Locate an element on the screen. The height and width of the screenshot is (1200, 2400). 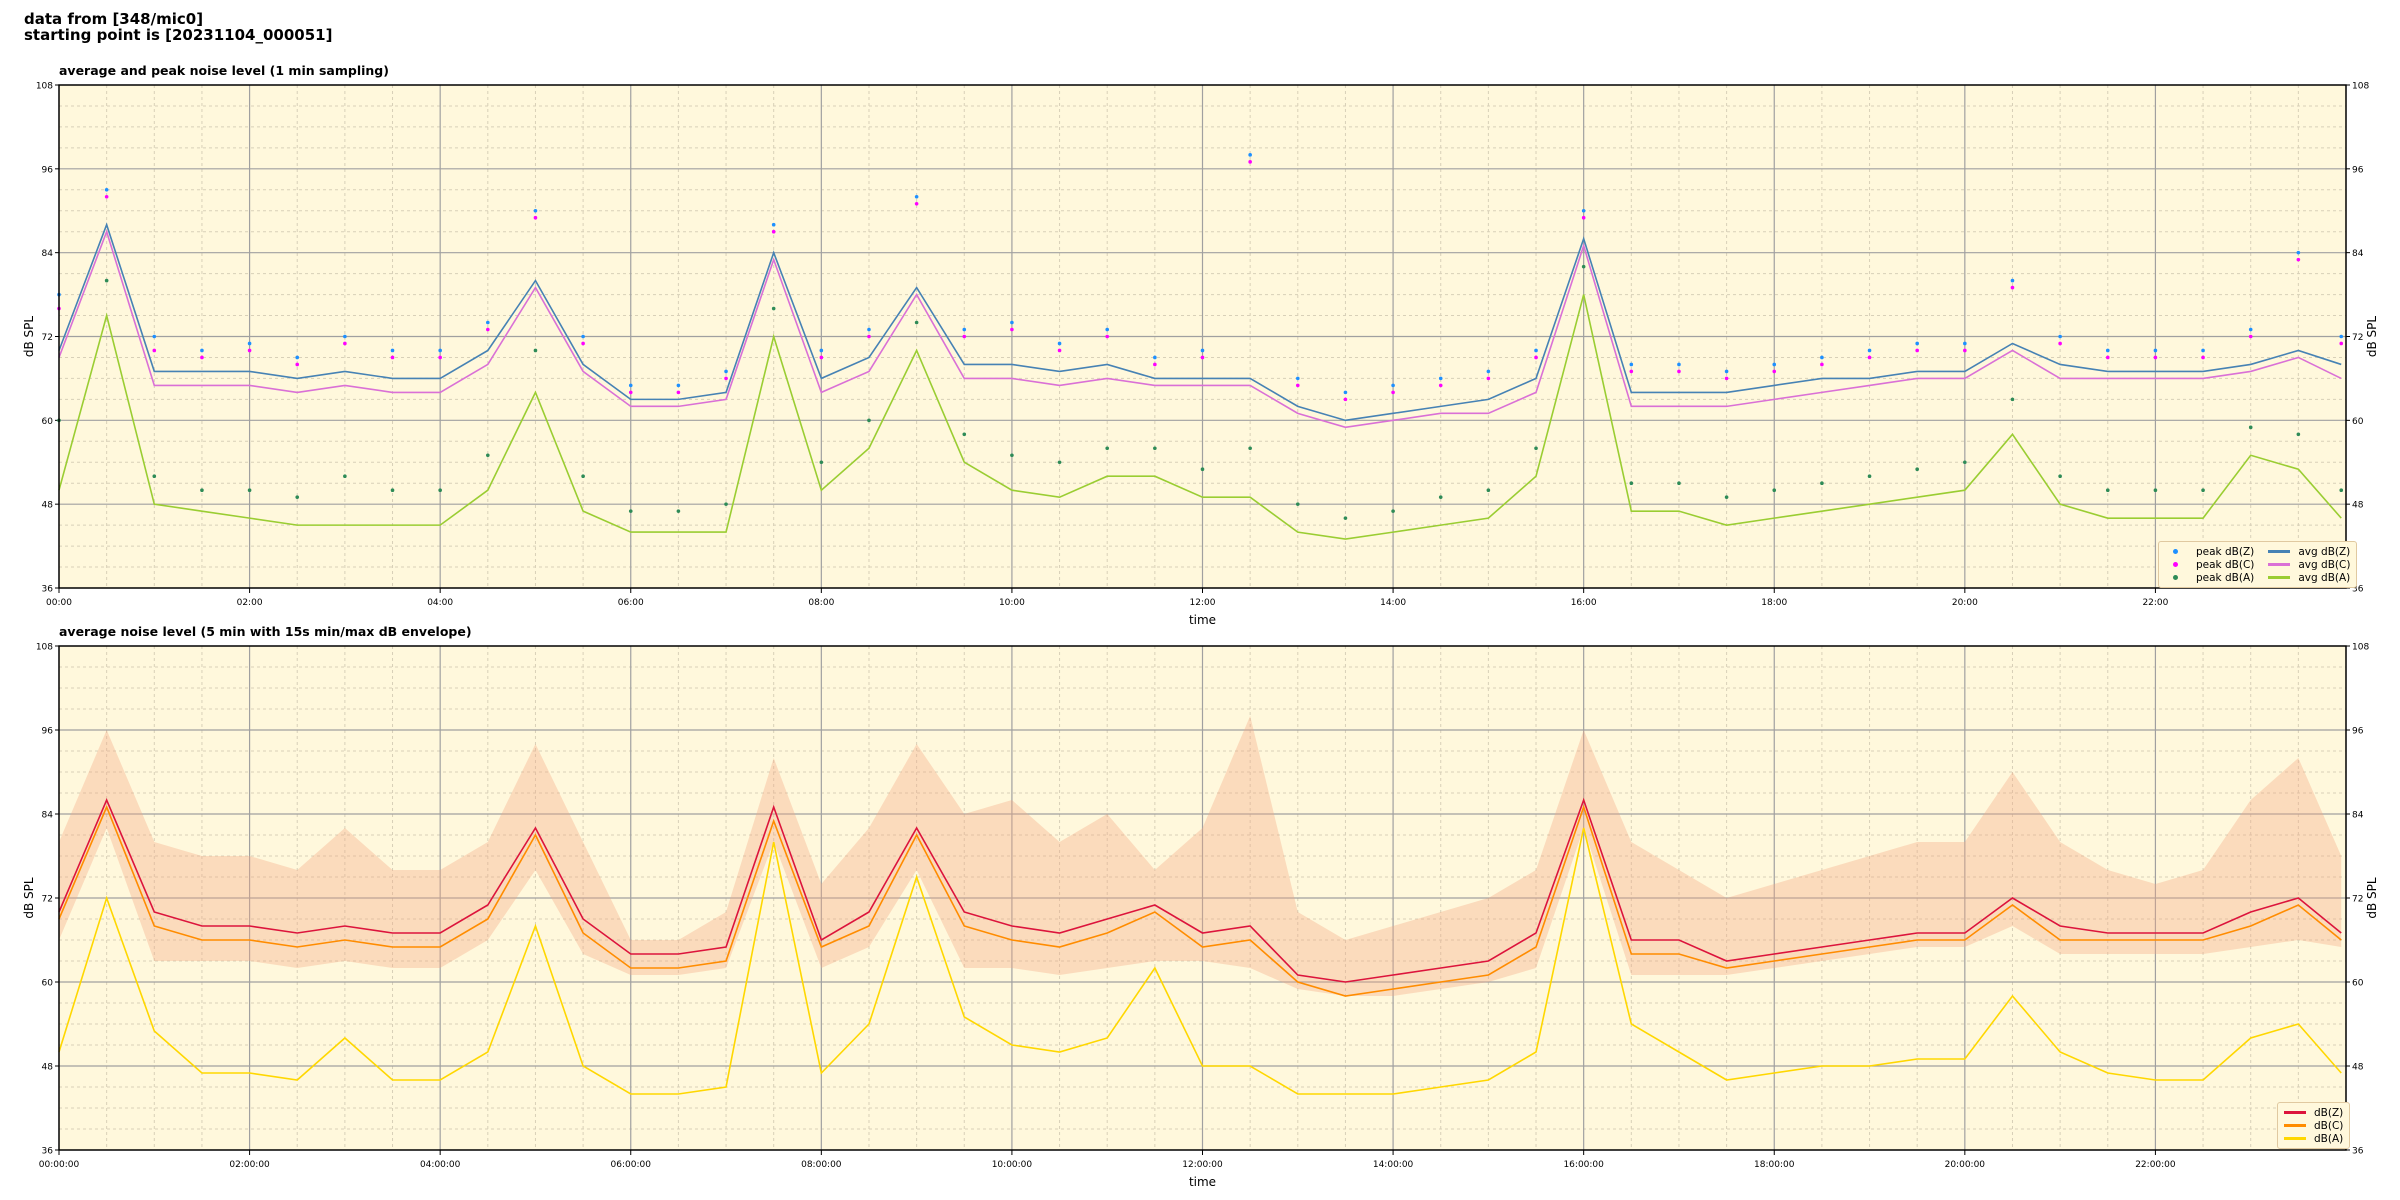
x-tick-label: 16:00:00 is located at coordinates (1583, 1165).